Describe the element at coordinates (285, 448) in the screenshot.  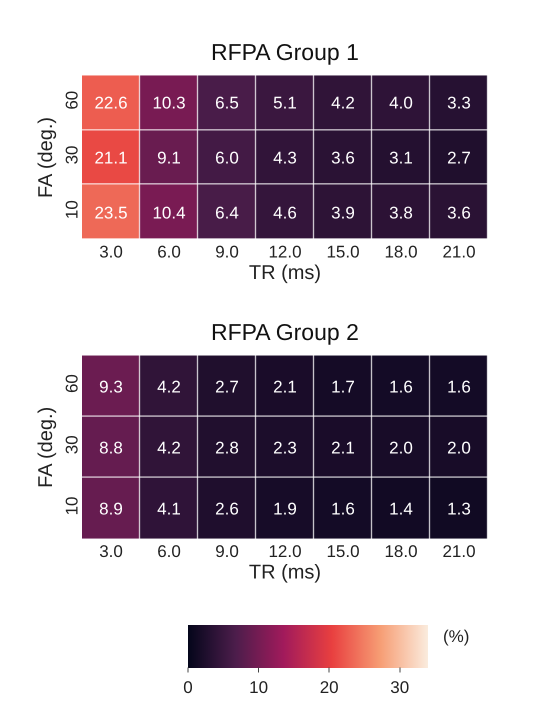
I see `data-label: 2.3` at that location.